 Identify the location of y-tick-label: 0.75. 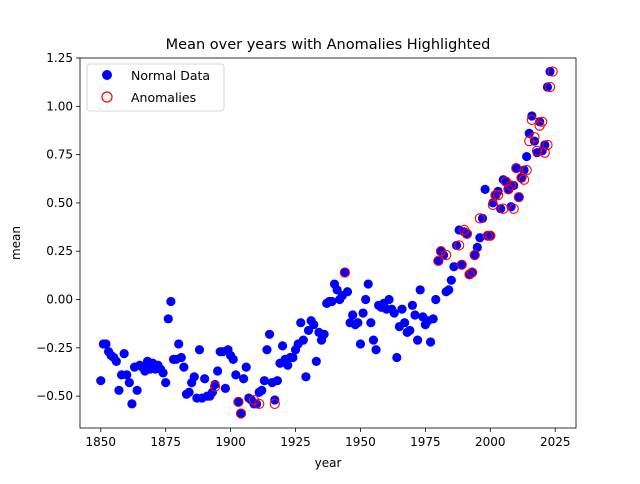
(59, 155).